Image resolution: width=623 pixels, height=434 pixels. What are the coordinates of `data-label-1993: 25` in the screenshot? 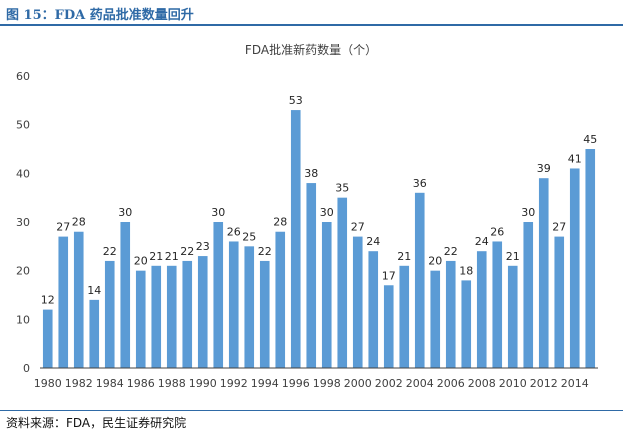 It's located at (249, 236).